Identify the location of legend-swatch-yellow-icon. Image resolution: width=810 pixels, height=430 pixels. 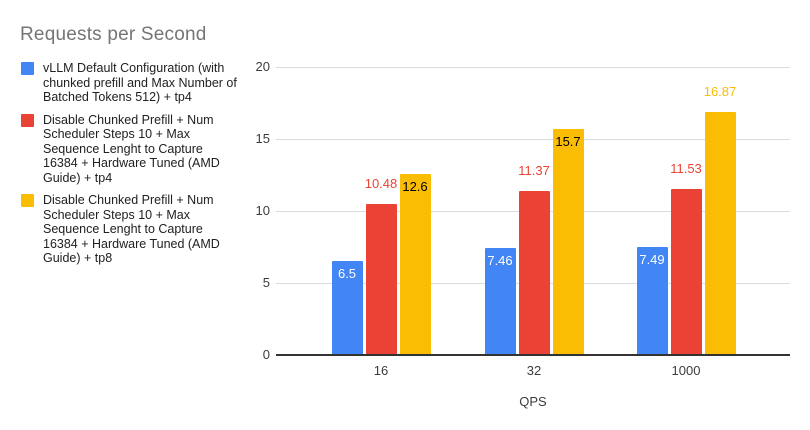
(27, 200).